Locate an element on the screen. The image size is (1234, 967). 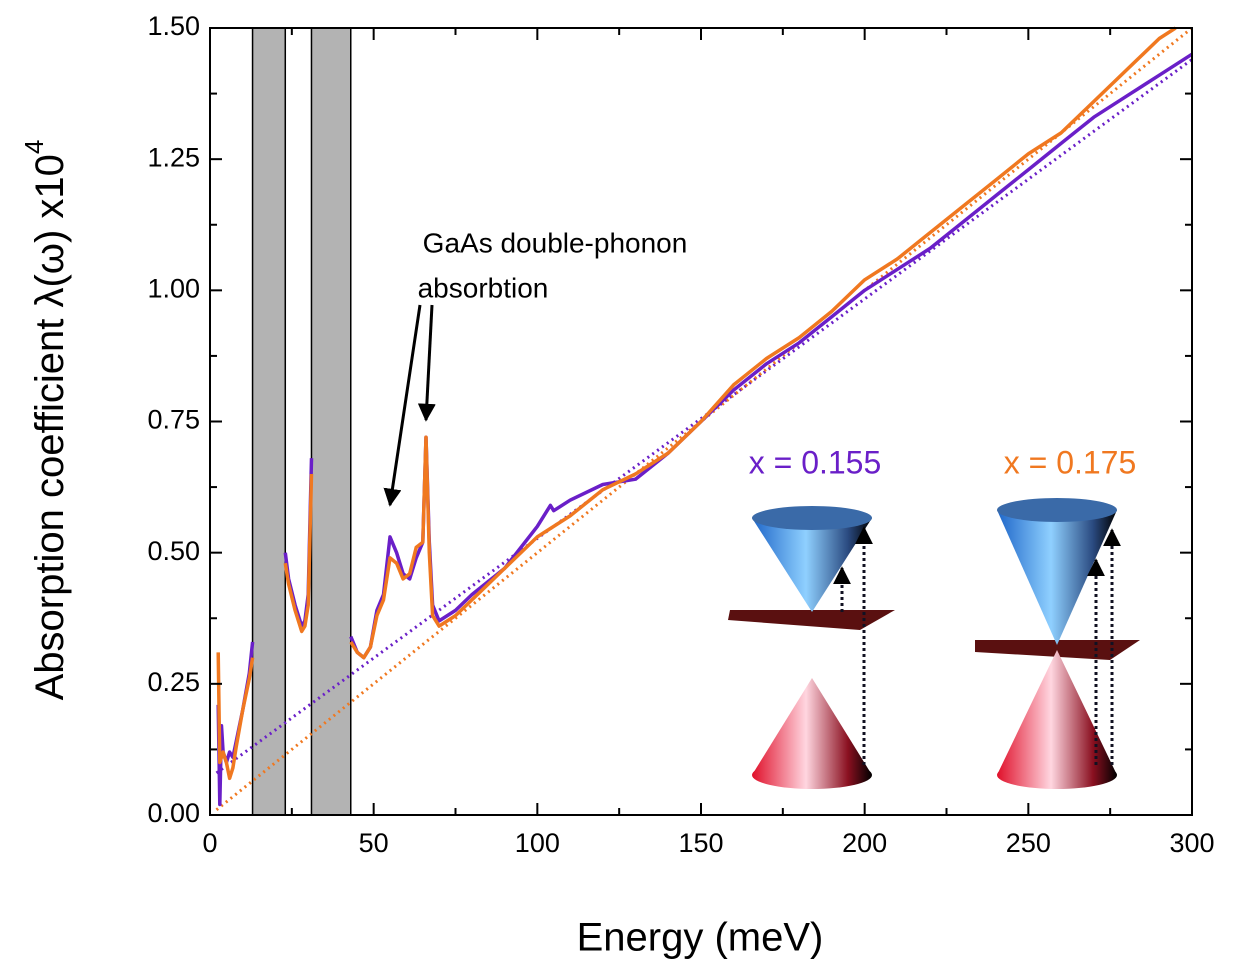
y-tick-label: 0.75 is located at coordinates (173, 420).